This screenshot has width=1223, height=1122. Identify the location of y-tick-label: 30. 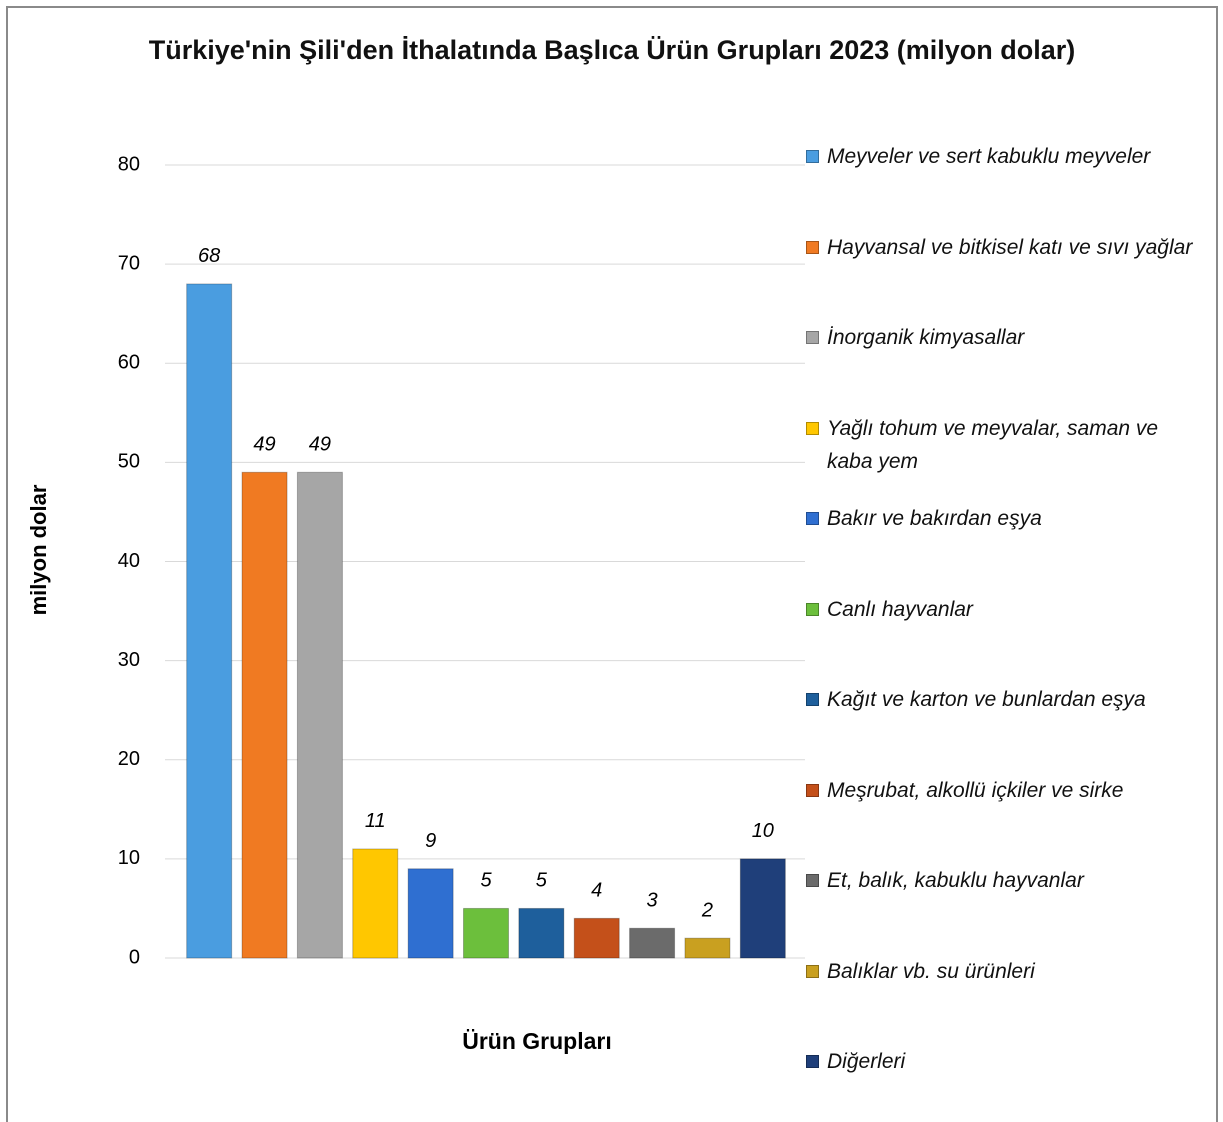
(129, 660).